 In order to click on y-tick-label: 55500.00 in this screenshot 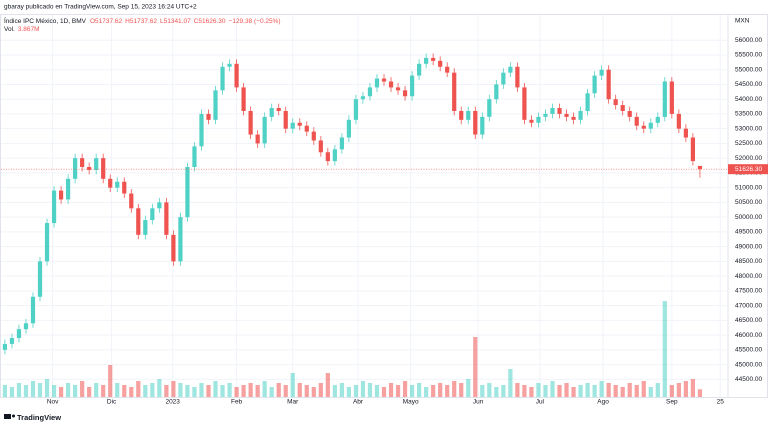, I will do `click(748, 55)`.